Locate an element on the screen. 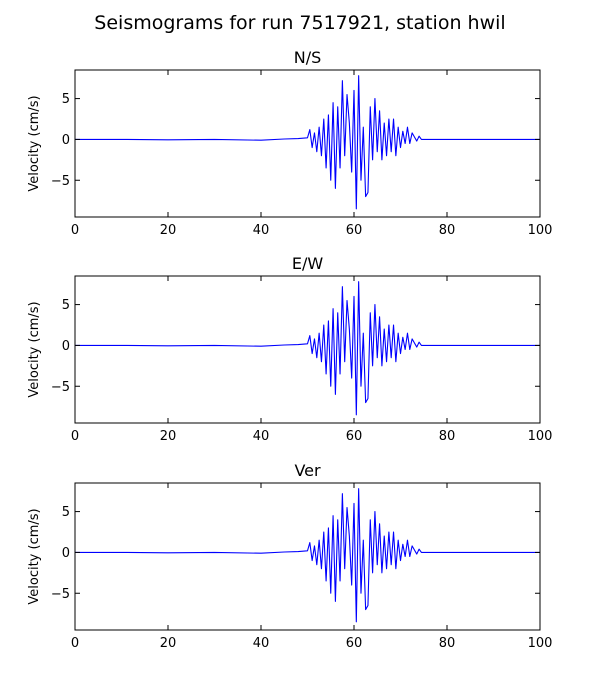 The width and height of the screenshot is (600, 700). x-tick-label-ew-0: 0 is located at coordinates (75, 436).